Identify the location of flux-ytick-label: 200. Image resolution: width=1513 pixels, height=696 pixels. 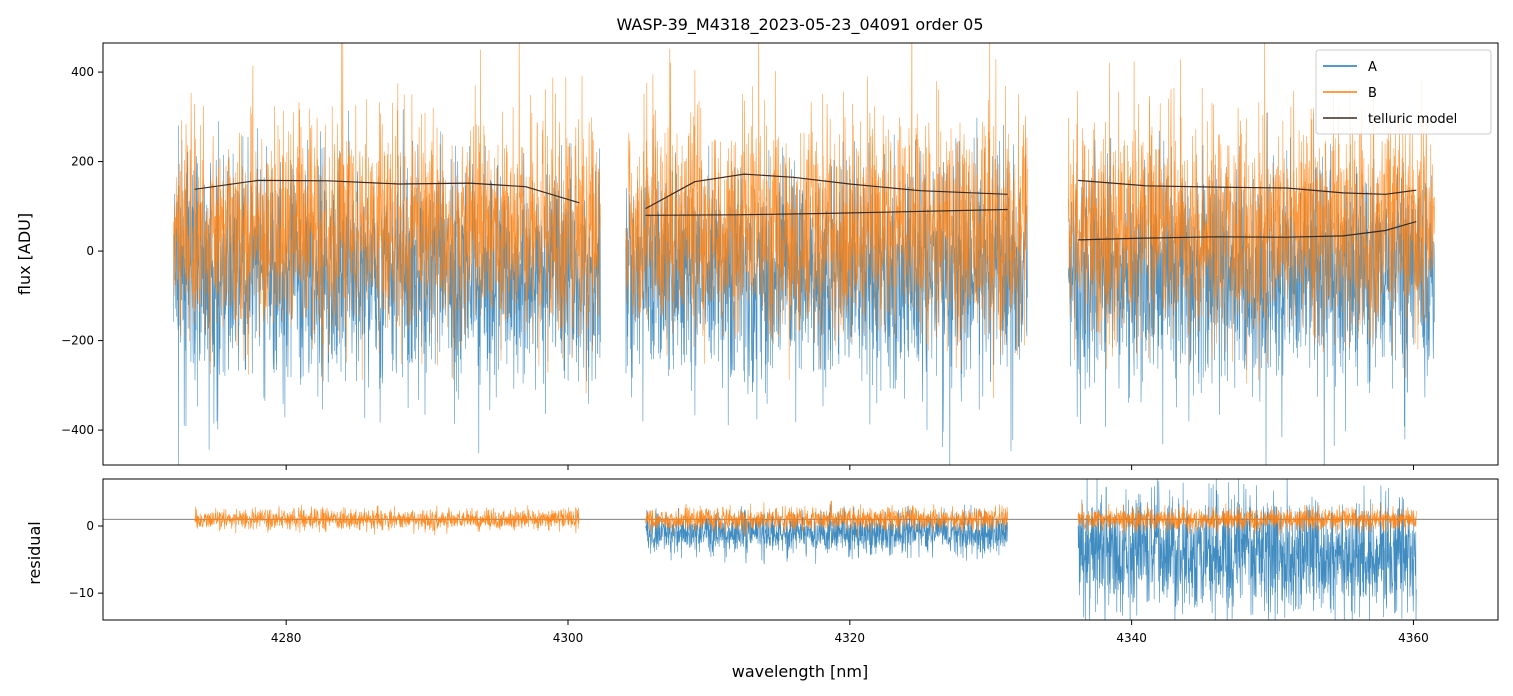
(82, 162).